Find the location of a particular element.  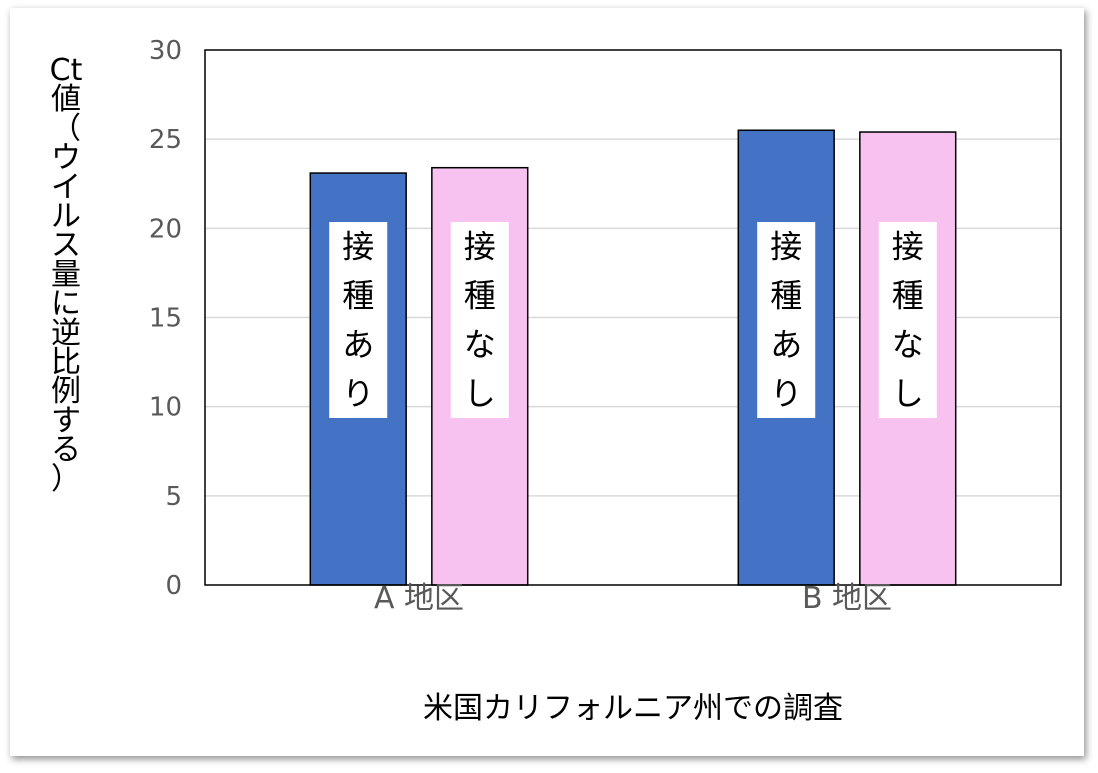

x-axis-title: 米国カリフォルニア州での調査 is located at coordinates (633, 708).